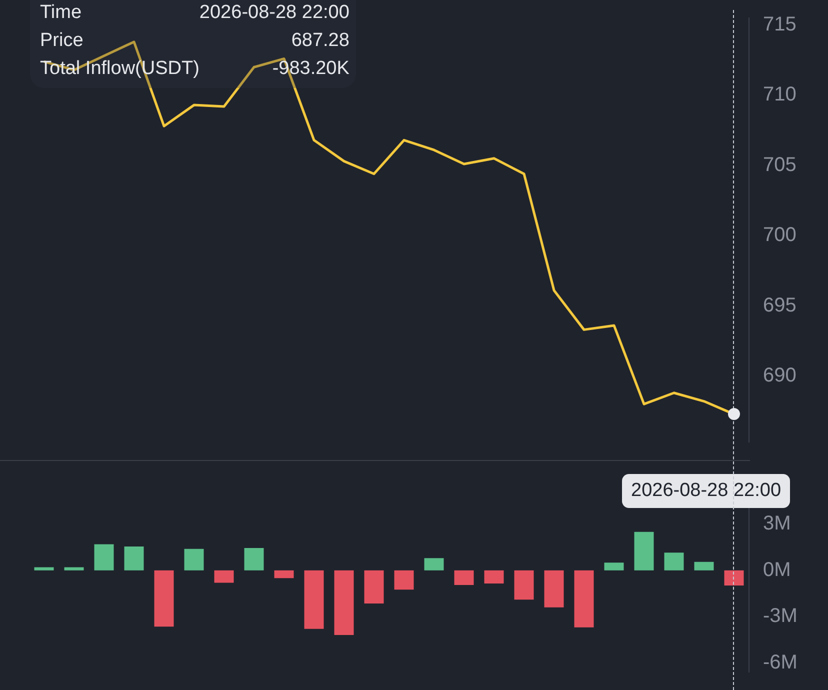  What do you see at coordinates (780, 616) in the screenshot?
I see `y-tick-label: -3M` at bounding box center [780, 616].